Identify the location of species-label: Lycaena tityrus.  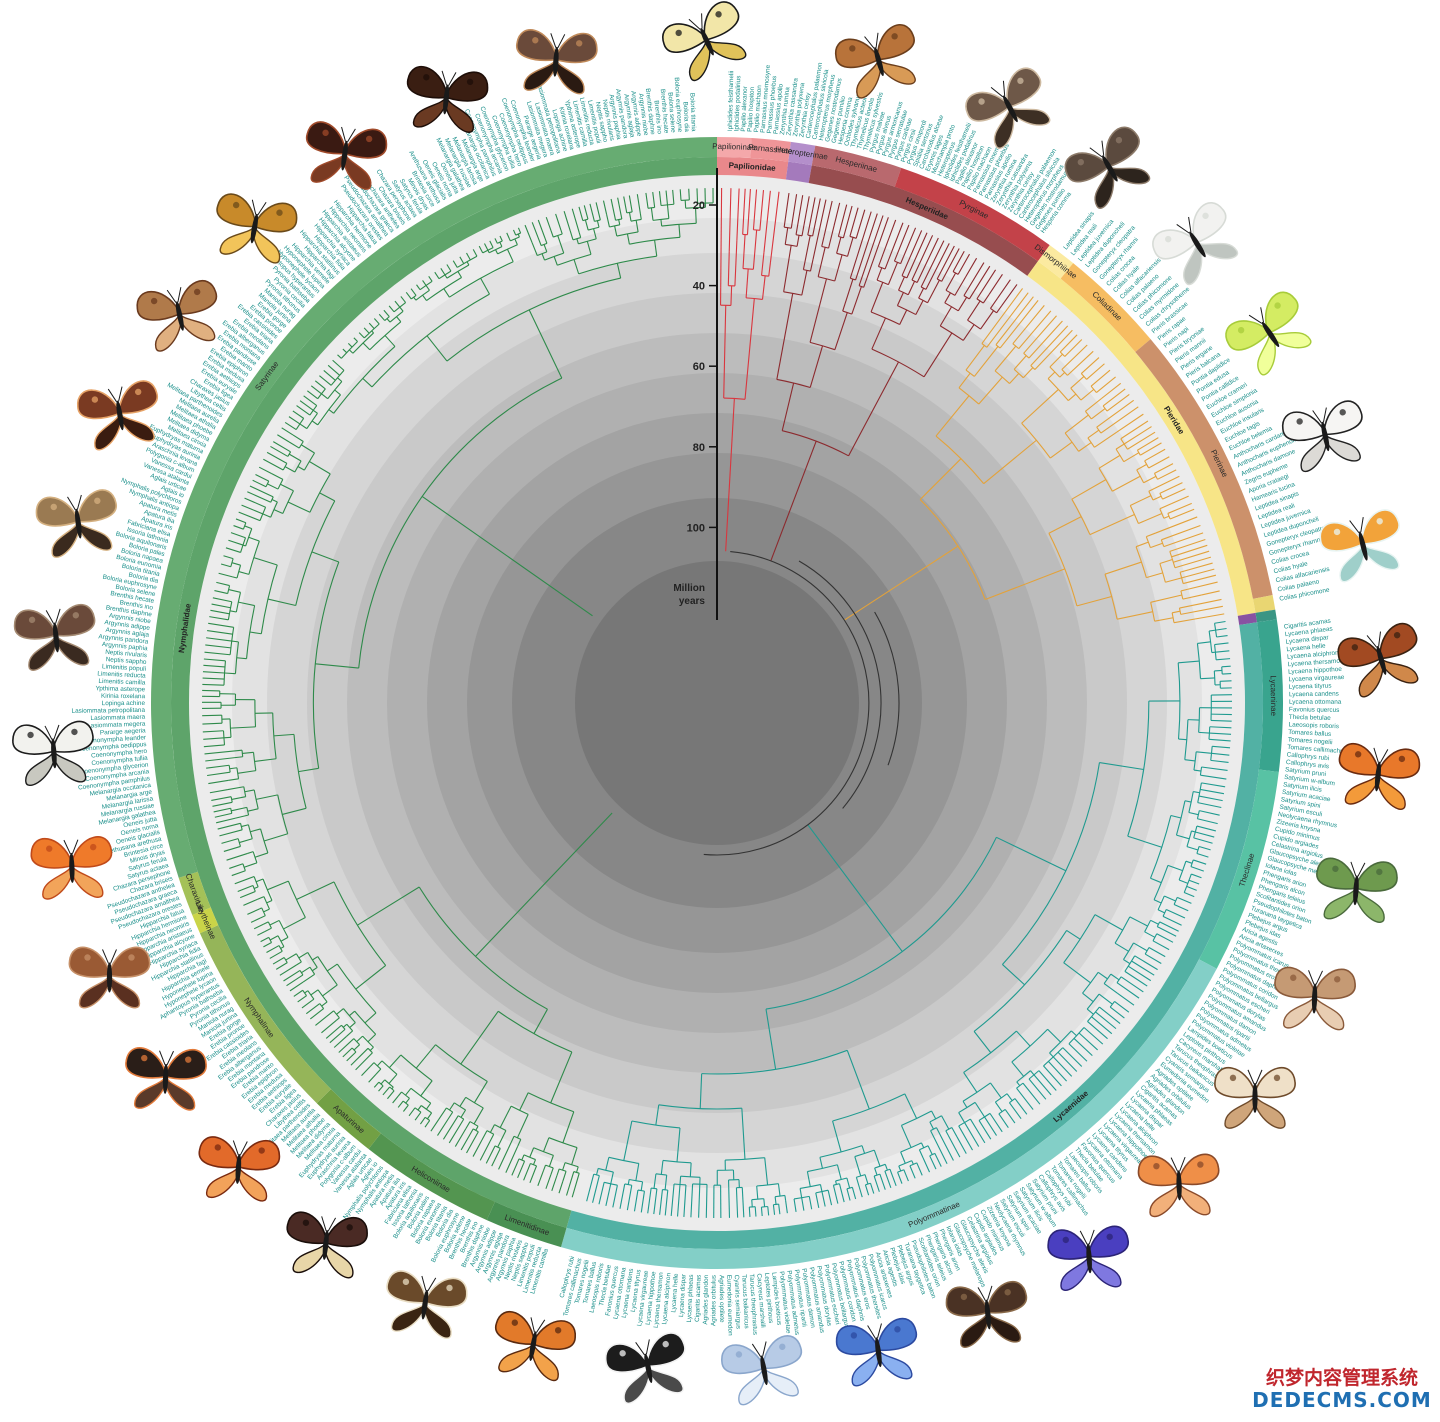
(1310, 687).